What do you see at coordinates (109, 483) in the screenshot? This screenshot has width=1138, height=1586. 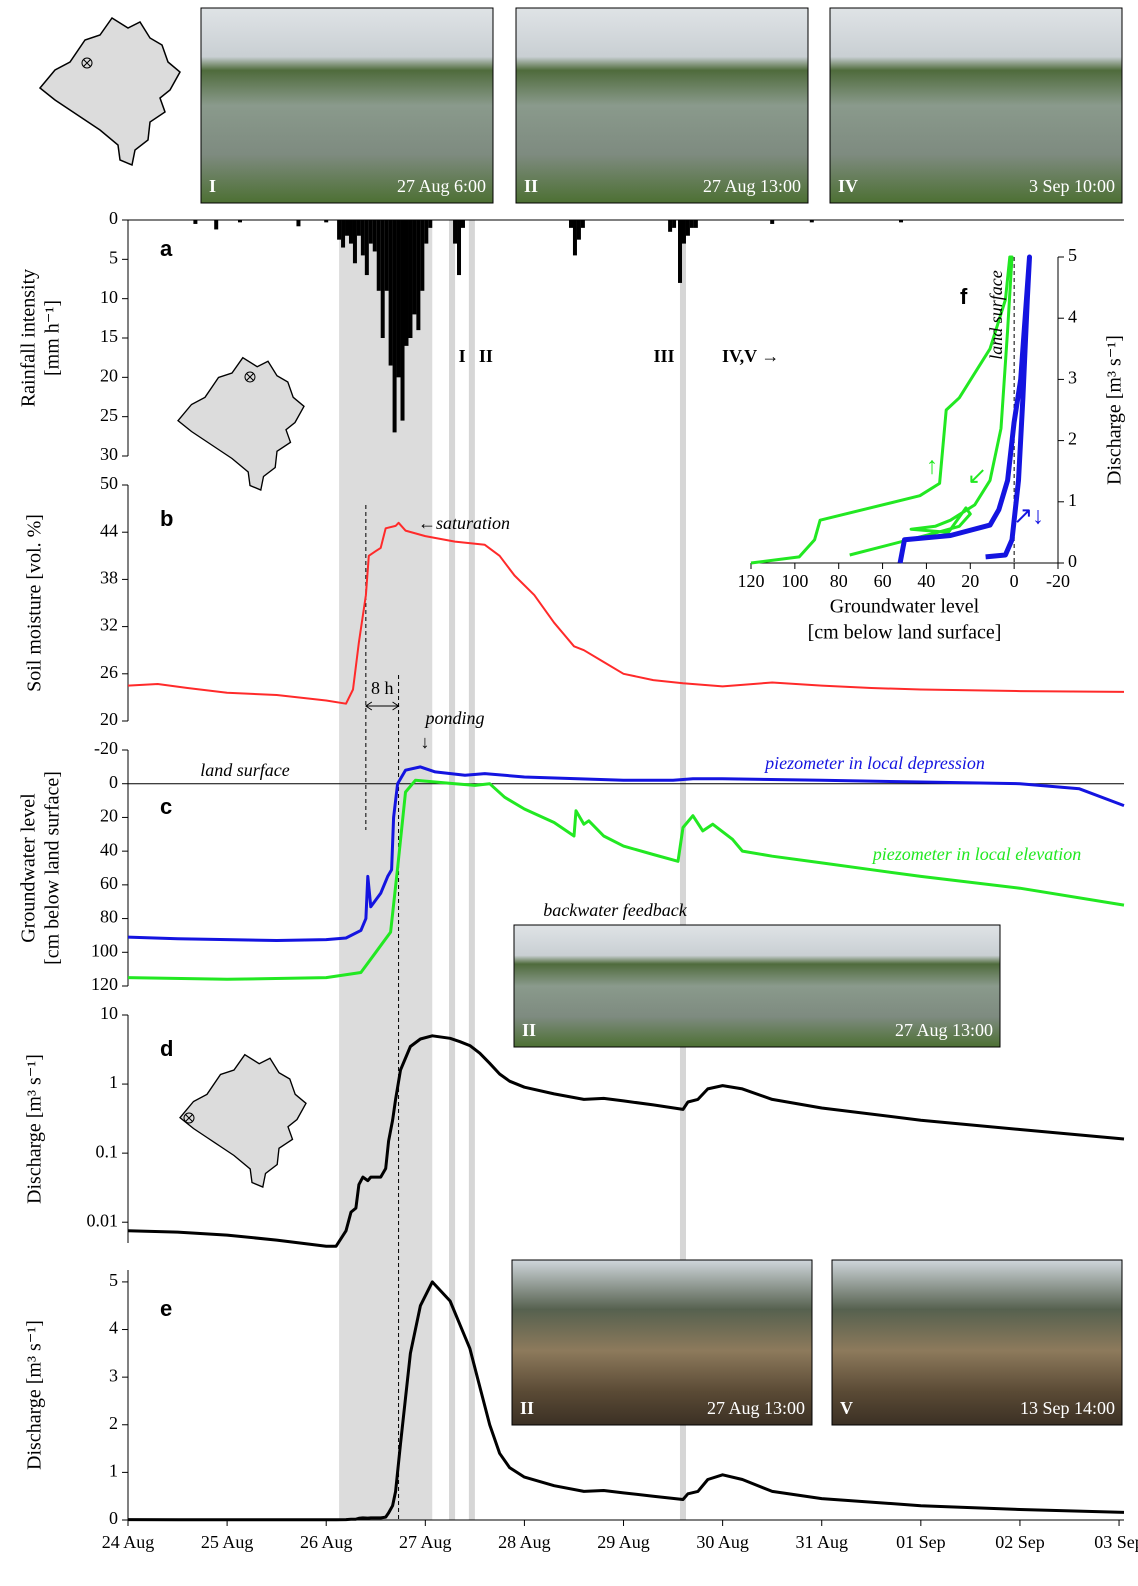 I see `y-tick-label: 50` at bounding box center [109, 483].